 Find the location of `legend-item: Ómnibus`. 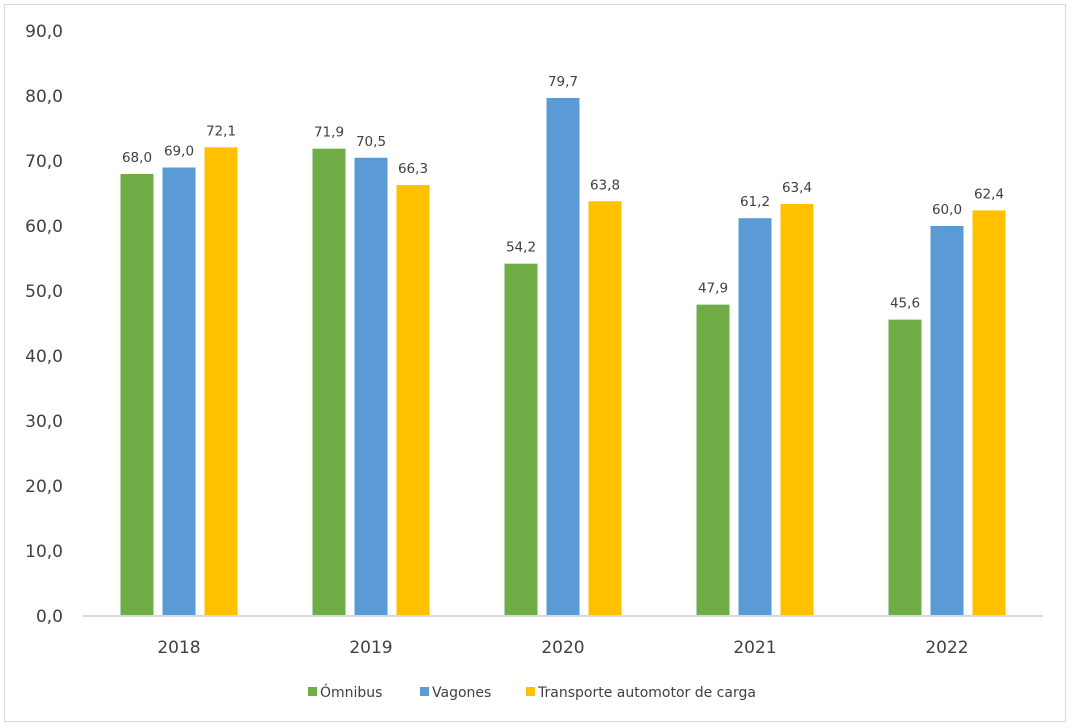

legend-item: Ómnibus is located at coordinates (345, 692).